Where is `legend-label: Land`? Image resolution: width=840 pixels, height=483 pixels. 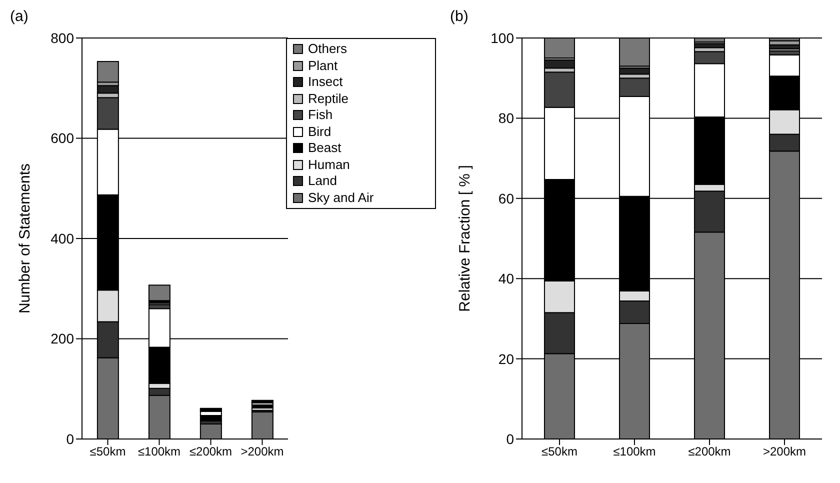 legend-label: Land is located at coordinates (322, 181).